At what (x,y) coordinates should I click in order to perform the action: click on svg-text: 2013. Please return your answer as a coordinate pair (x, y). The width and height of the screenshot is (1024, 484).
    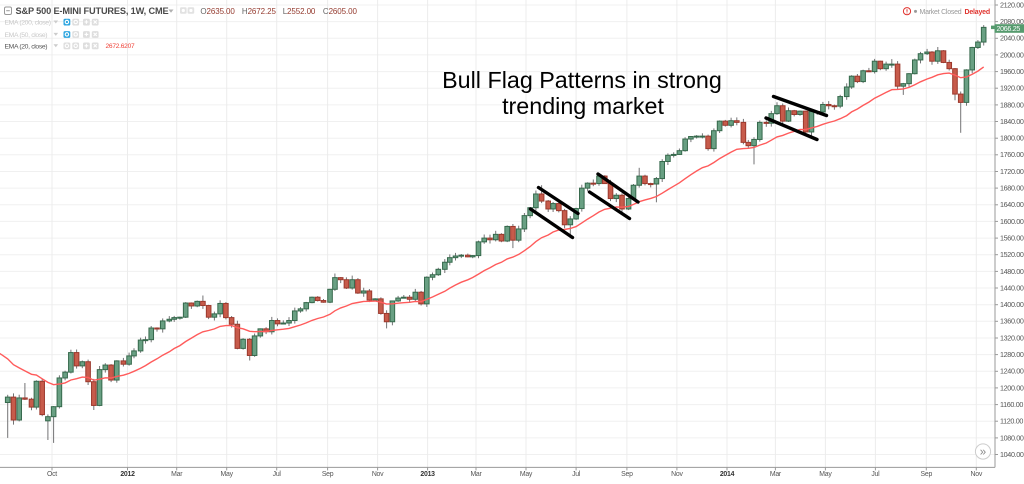
    Looking at the image, I should click on (427, 474).